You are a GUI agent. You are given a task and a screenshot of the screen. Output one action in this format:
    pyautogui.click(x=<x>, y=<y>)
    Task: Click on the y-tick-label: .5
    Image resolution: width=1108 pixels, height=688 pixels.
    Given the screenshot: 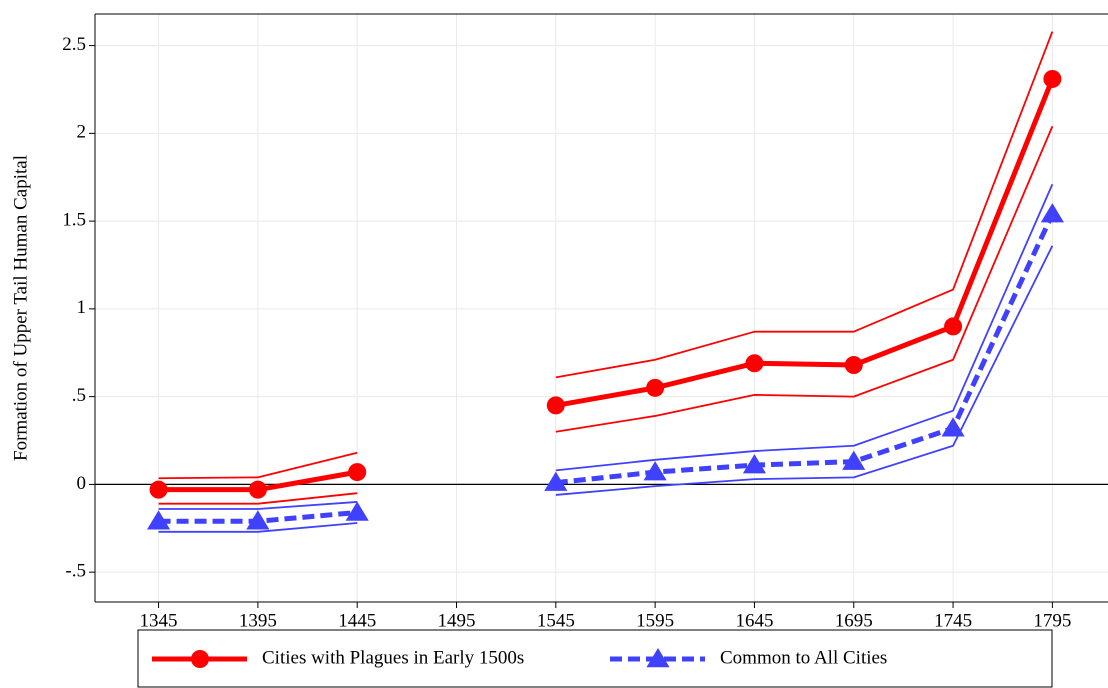 What is the action you would take?
    pyautogui.click(x=79, y=395)
    